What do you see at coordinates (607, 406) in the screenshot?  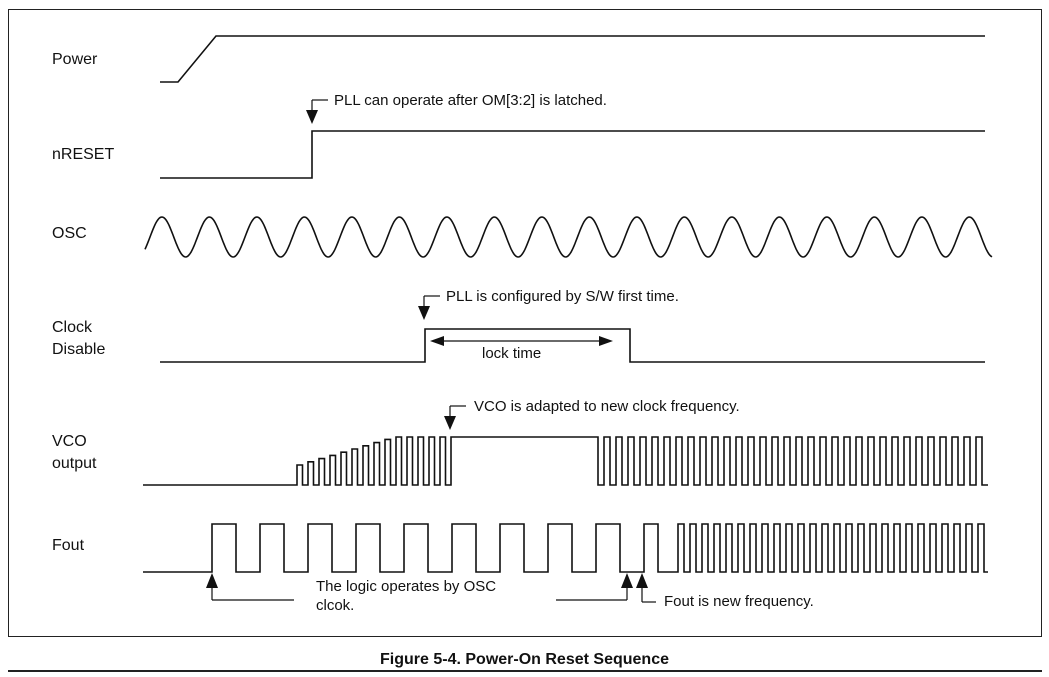 I see `annotation-vco-adapted: VCO is adapted to new clock frequency.` at bounding box center [607, 406].